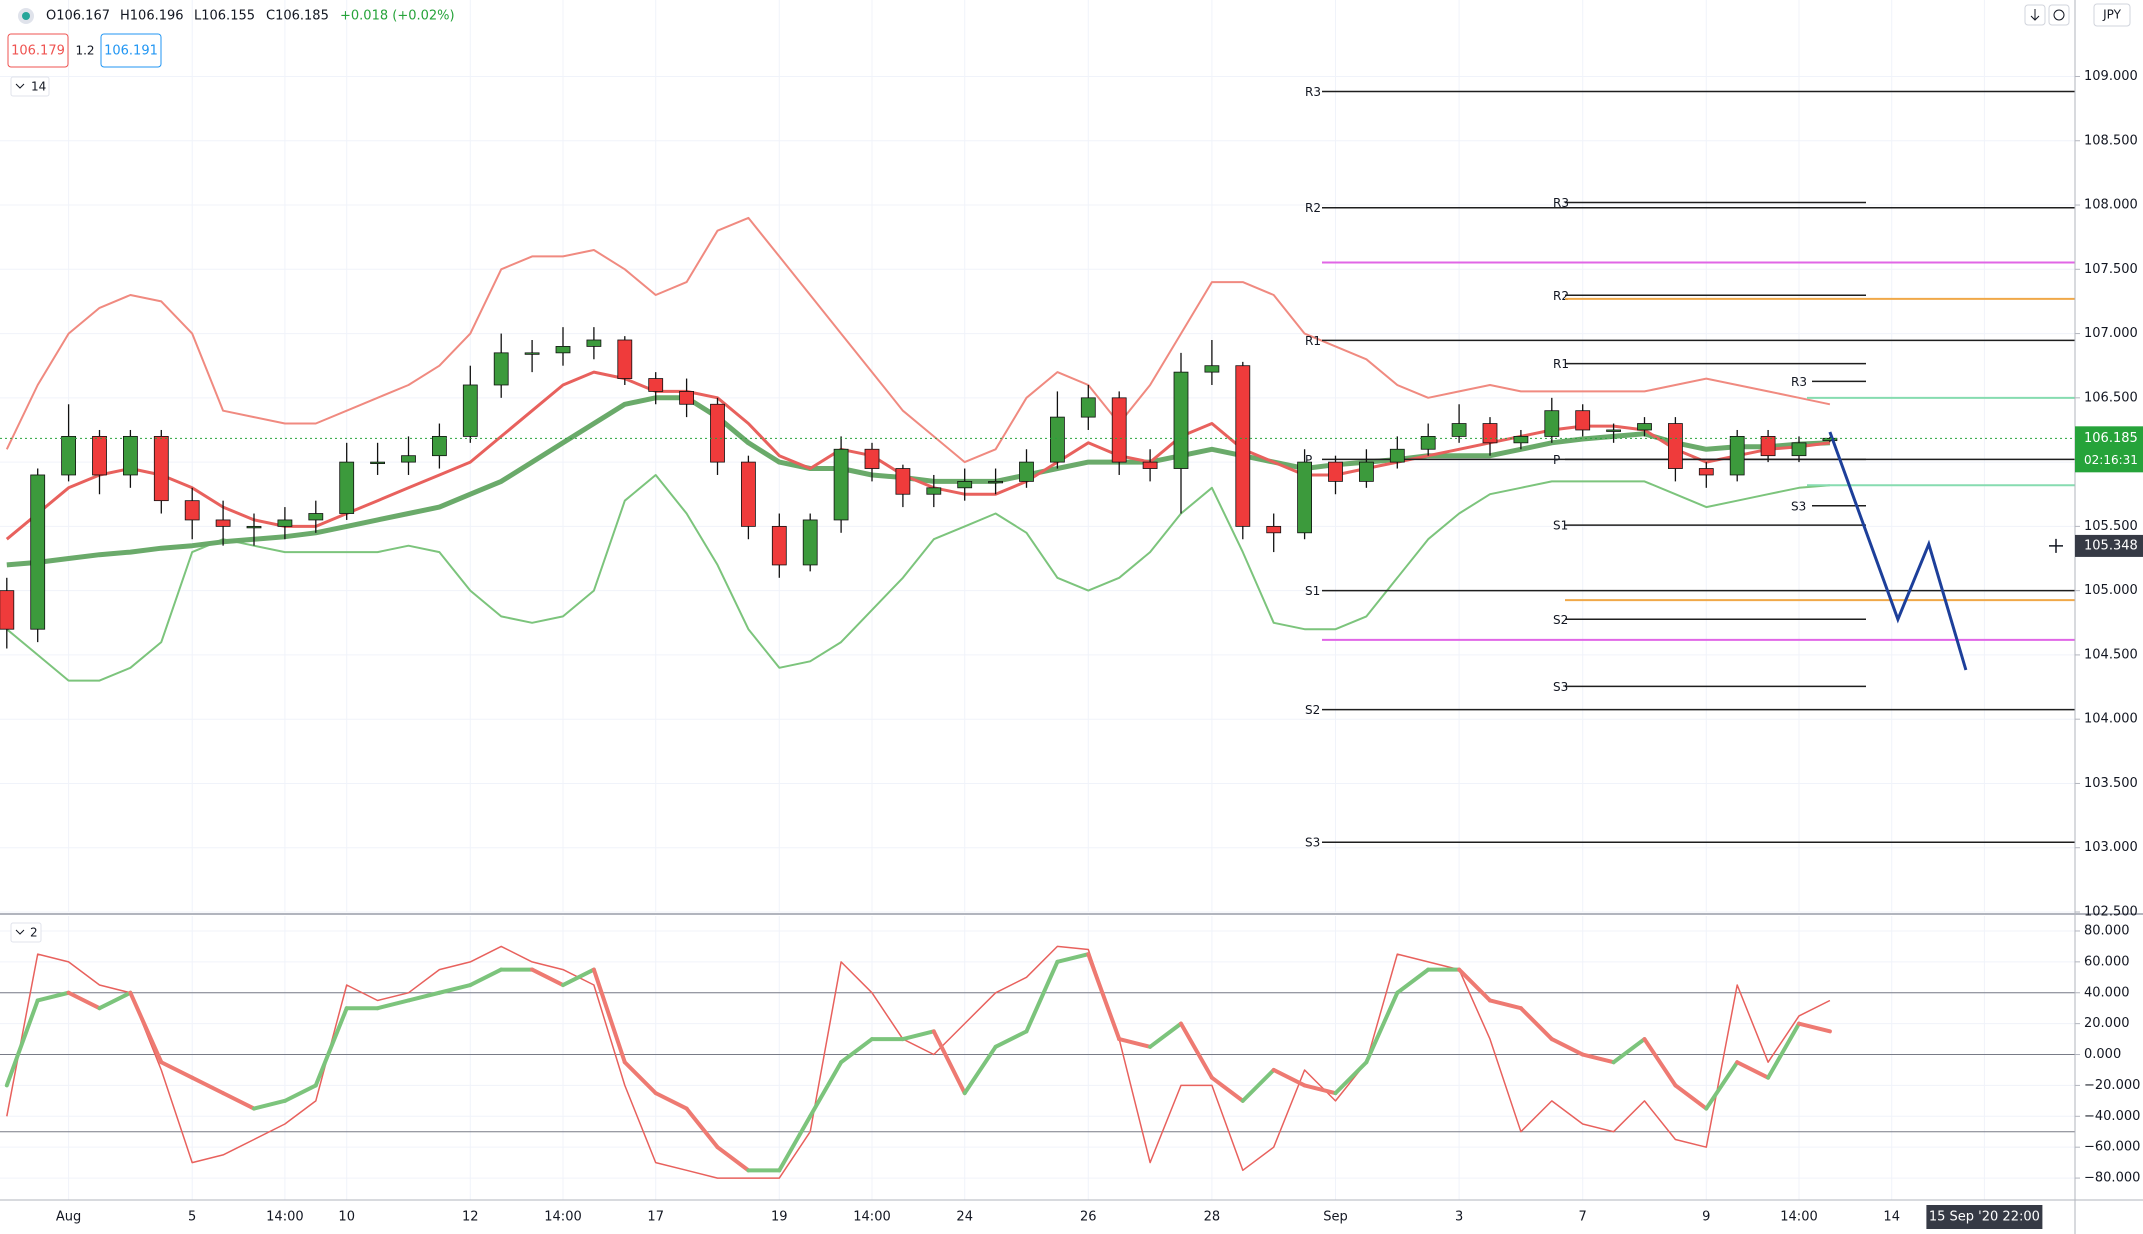 This screenshot has height=1234, width=2143. What do you see at coordinates (346, 1217) in the screenshot?
I see `x-tick-label: 10` at bounding box center [346, 1217].